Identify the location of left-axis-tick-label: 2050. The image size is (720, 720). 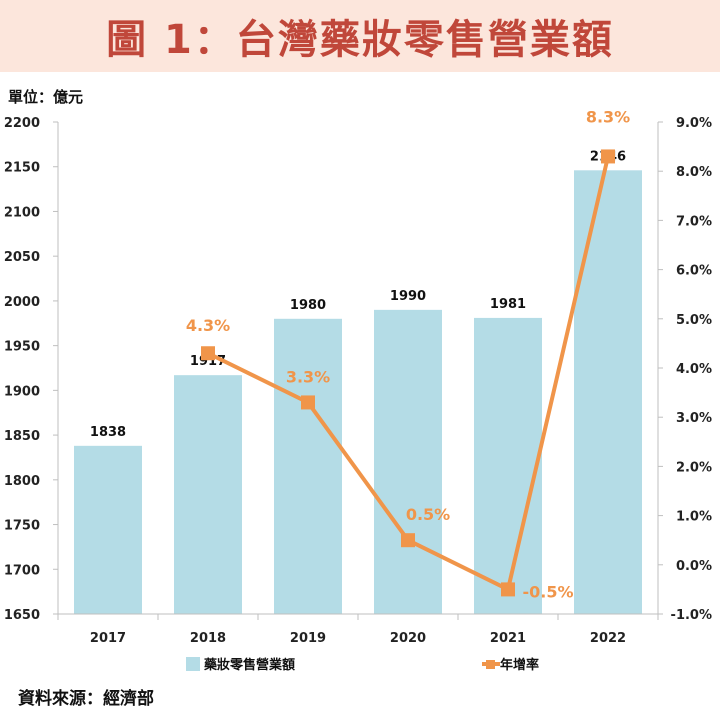
(22, 257).